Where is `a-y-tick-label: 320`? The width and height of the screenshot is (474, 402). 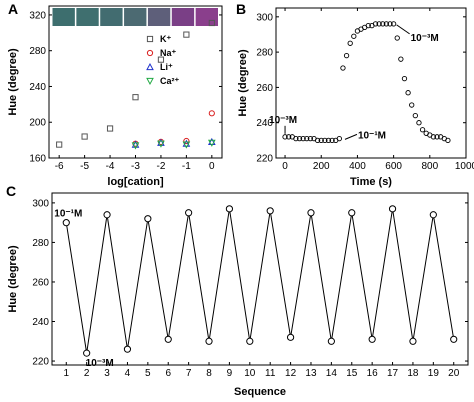
a-y-tick-label: 320 is located at coordinates (37, 15).